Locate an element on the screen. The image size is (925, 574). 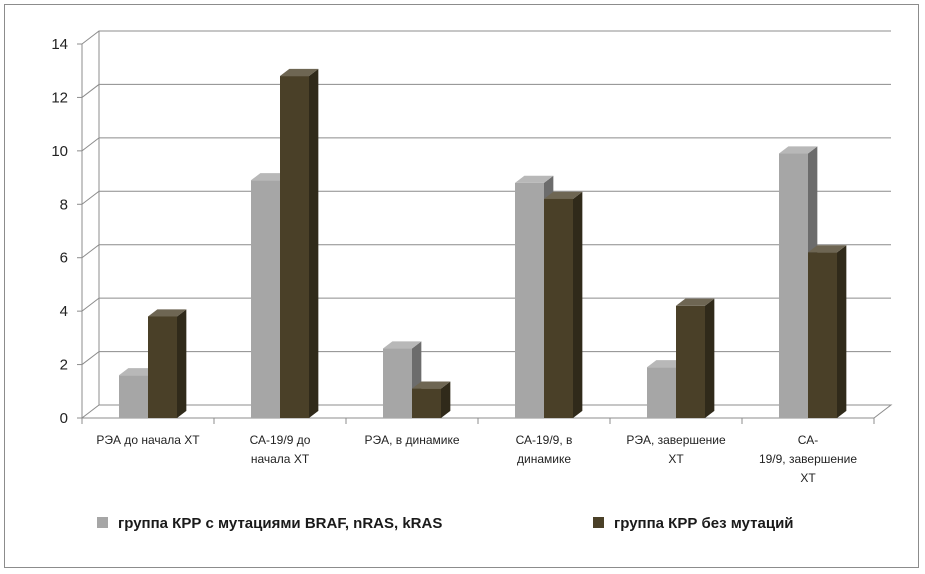
y-tick-label: 0 is located at coordinates (64, 418).